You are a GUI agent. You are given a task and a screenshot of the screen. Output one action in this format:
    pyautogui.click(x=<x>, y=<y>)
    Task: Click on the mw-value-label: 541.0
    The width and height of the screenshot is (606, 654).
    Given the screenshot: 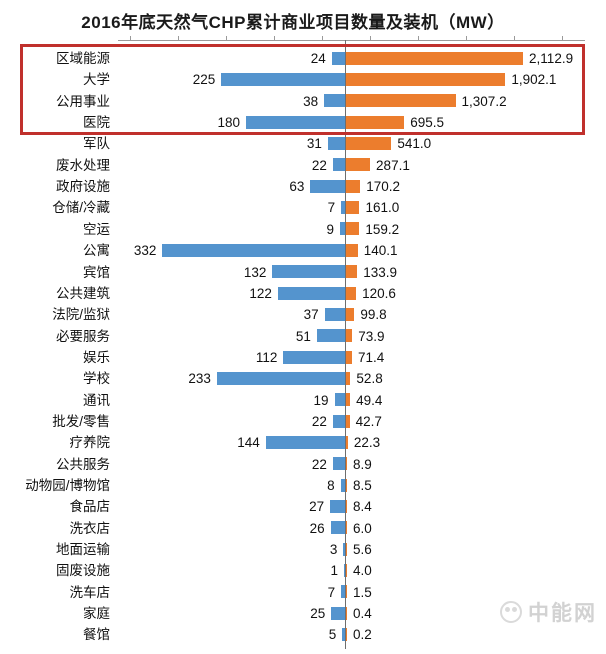 What is the action you would take?
    pyautogui.click(x=414, y=144)
    